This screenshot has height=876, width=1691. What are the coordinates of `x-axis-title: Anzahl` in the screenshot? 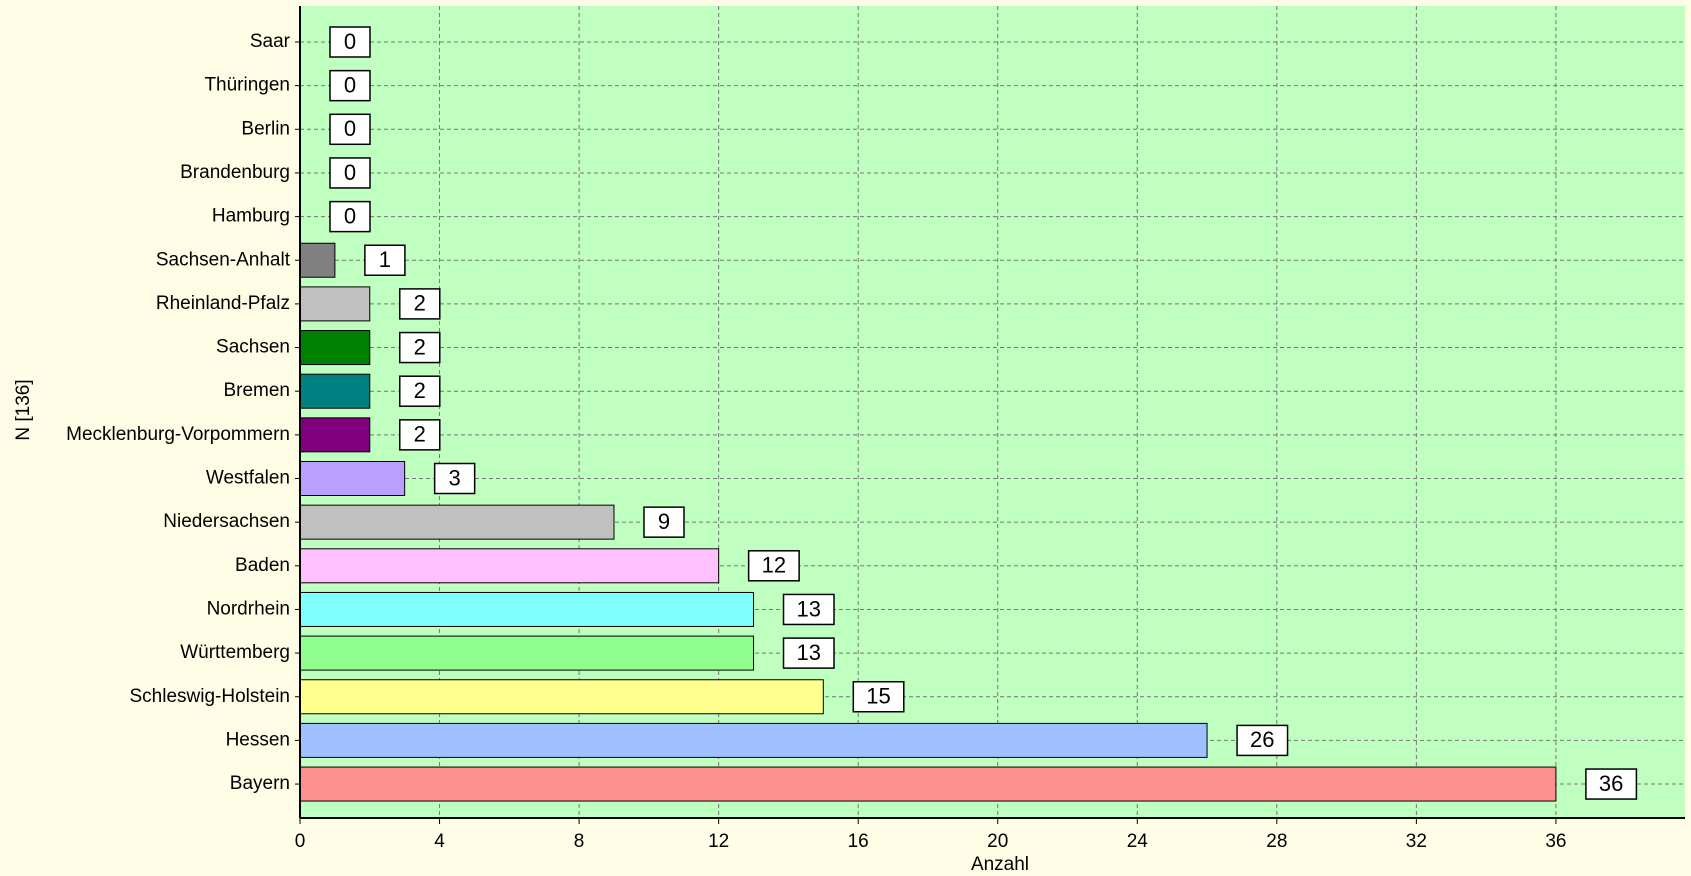 It's located at (1000, 864).